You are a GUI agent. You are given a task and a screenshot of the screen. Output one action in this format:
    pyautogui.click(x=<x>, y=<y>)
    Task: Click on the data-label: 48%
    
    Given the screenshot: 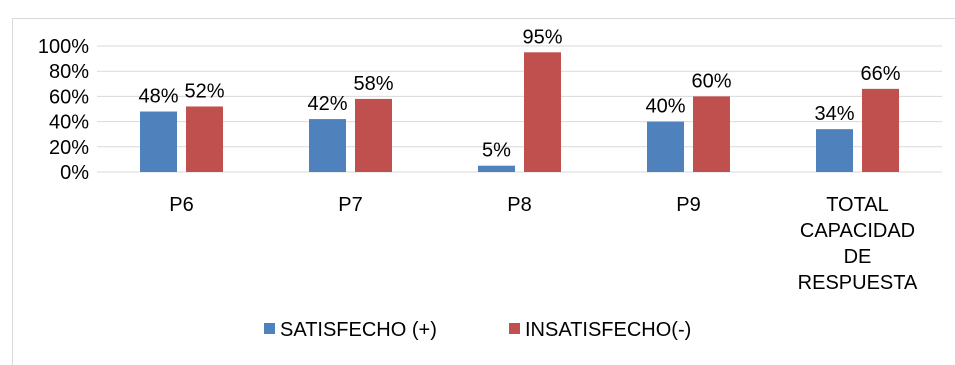 What is the action you would take?
    pyautogui.click(x=158, y=97)
    